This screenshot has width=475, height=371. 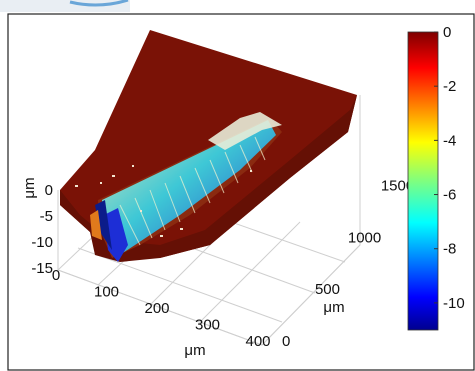 What do you see at coordinates (286, 341) in the screenshot?
I see `y-tick-label: 0` at bounding box center [286, 341].